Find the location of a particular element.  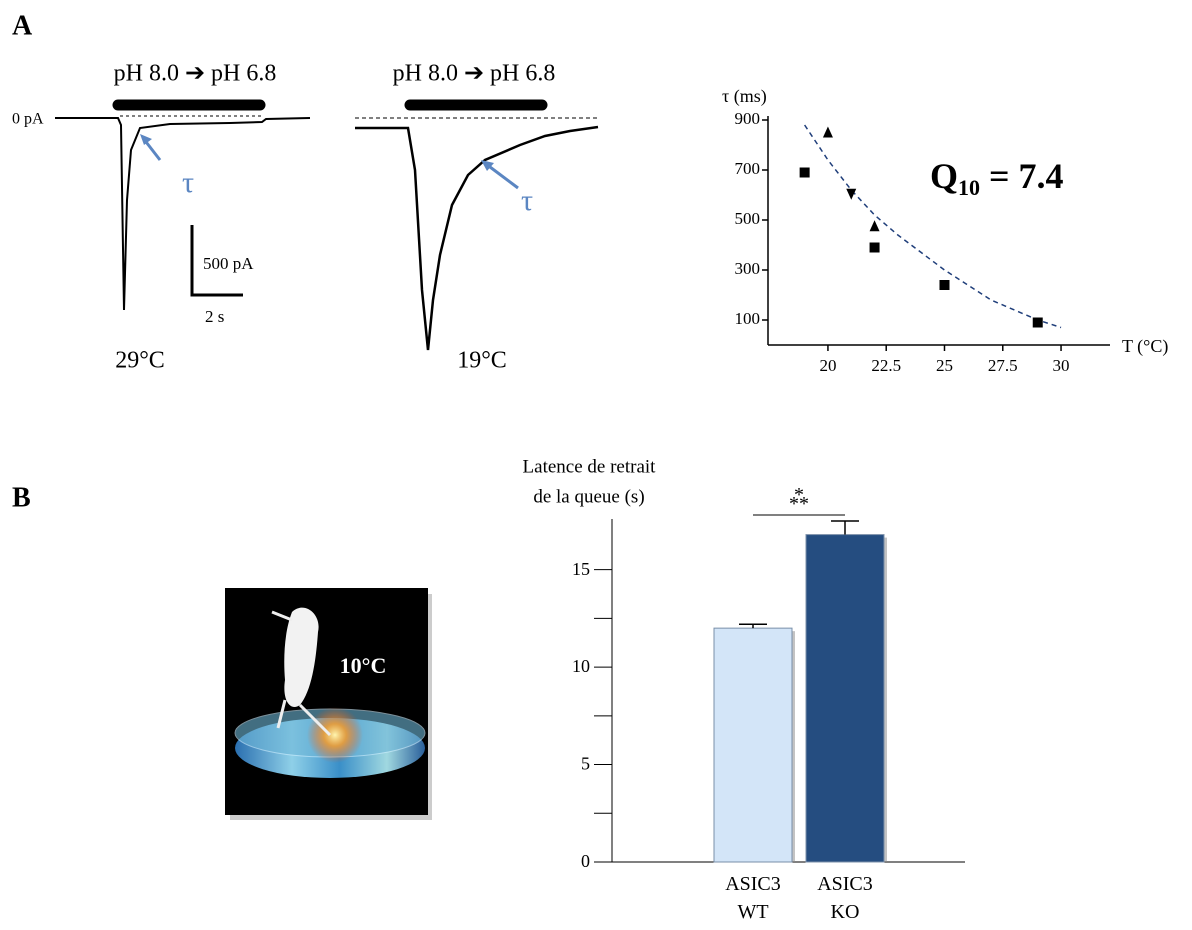

x-tick-label: 27.5 is located at coordinates (1003, 365).